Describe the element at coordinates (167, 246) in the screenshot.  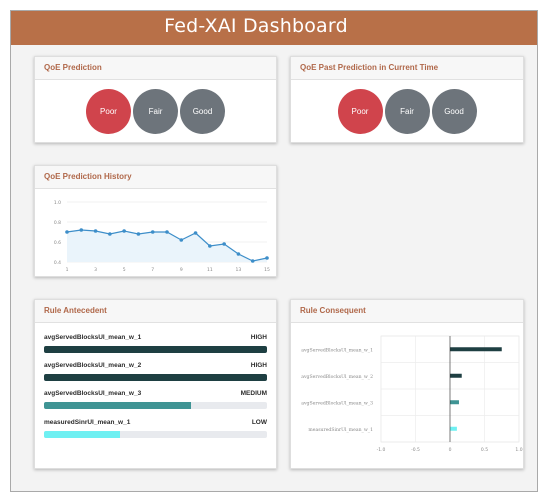
I see `history-area` at that location.